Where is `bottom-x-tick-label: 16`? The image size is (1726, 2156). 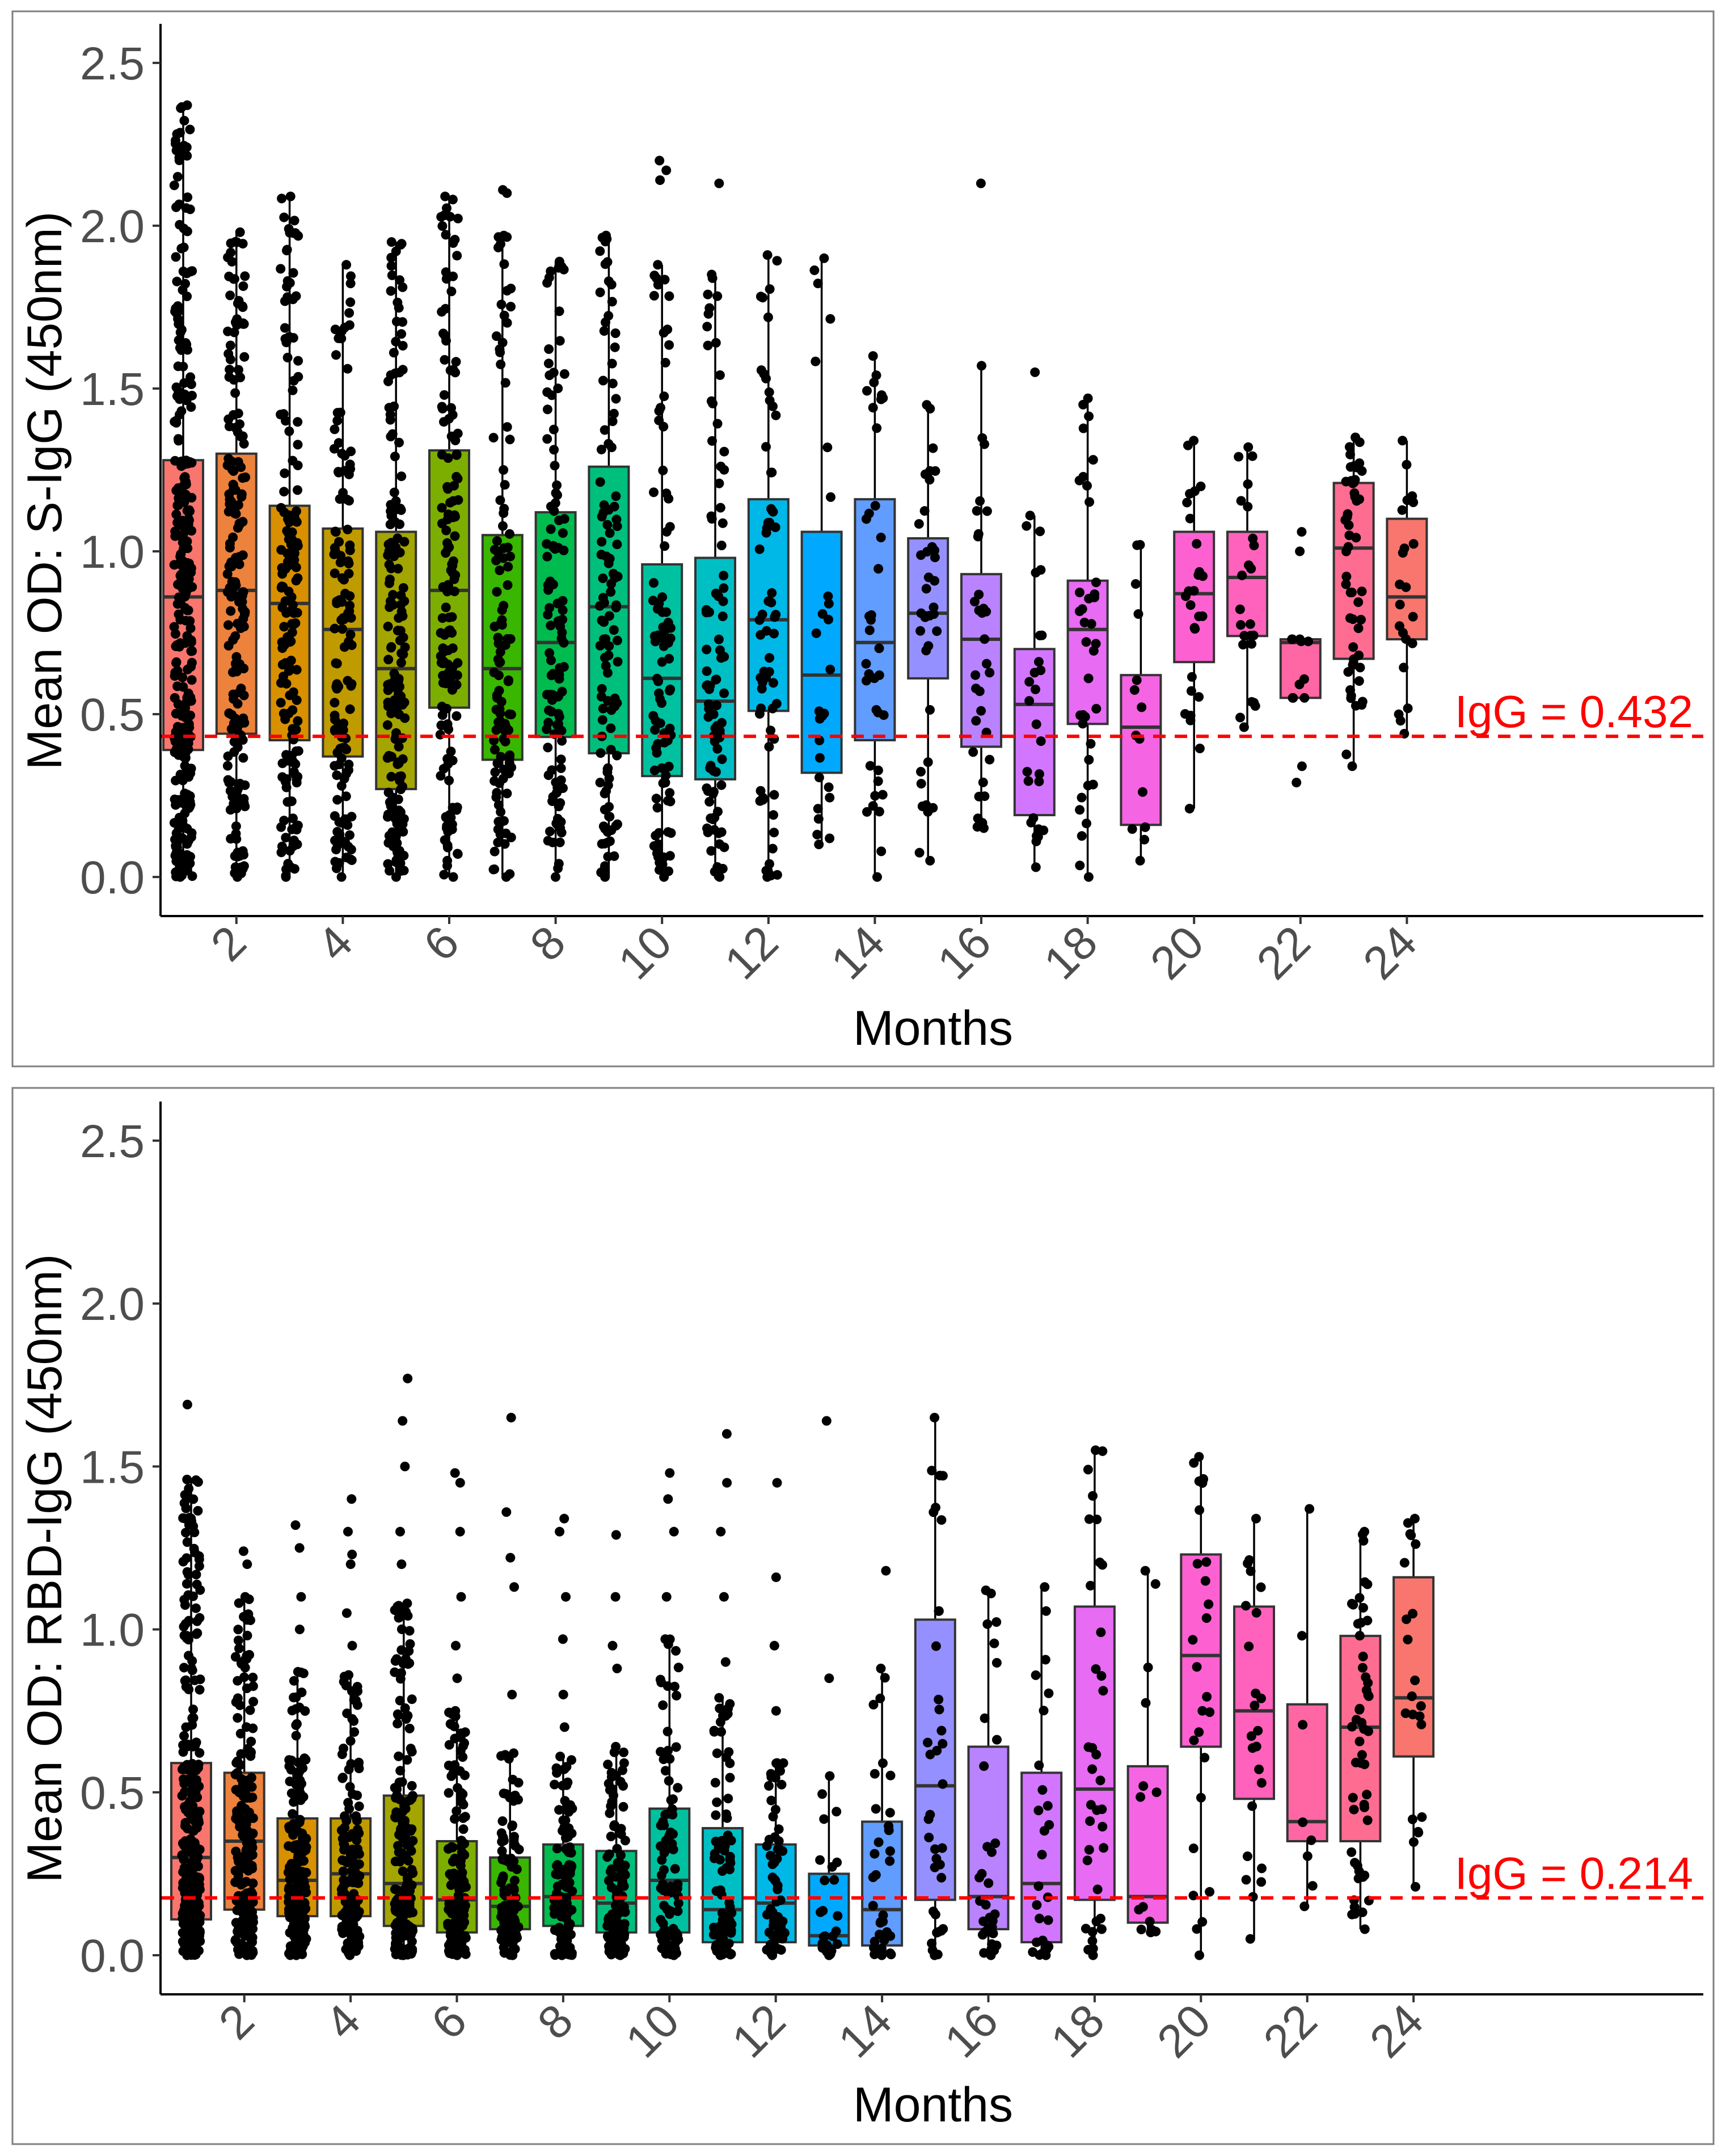 bottom-x-tick-label: 16 is located at coordinates (971, 2031).